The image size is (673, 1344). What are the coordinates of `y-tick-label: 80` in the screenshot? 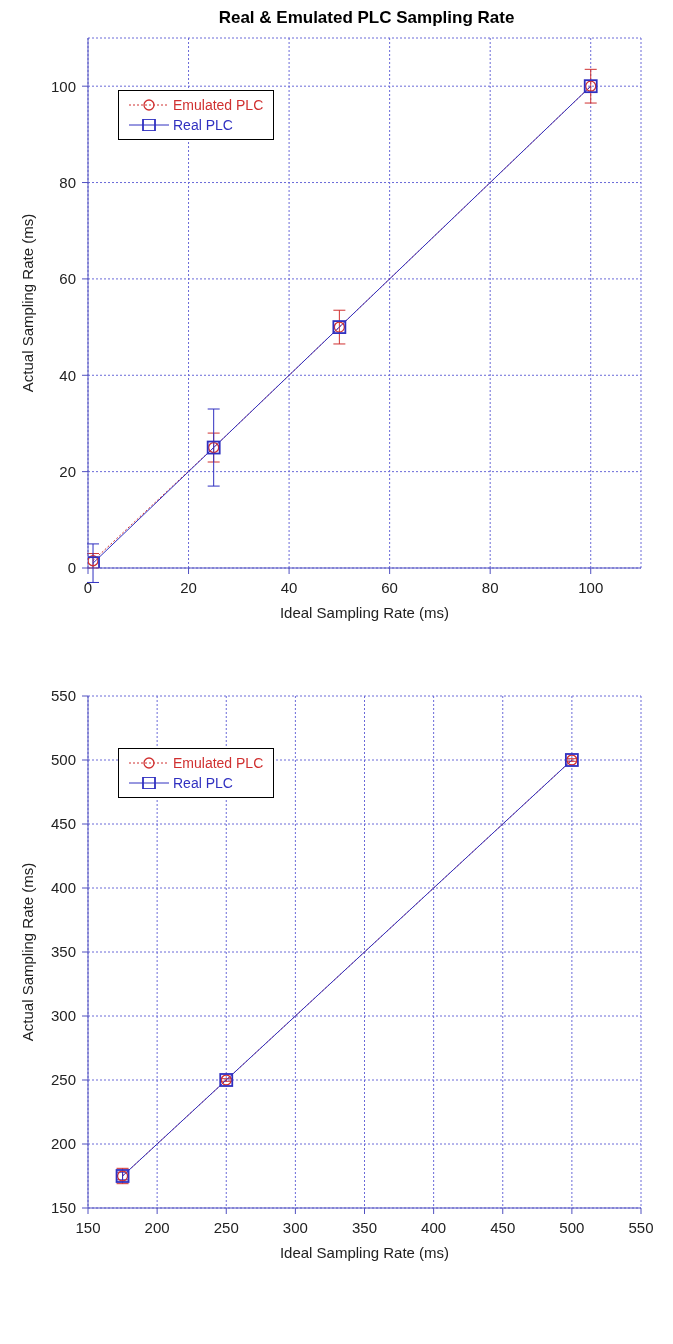 It's located at (67, 182).